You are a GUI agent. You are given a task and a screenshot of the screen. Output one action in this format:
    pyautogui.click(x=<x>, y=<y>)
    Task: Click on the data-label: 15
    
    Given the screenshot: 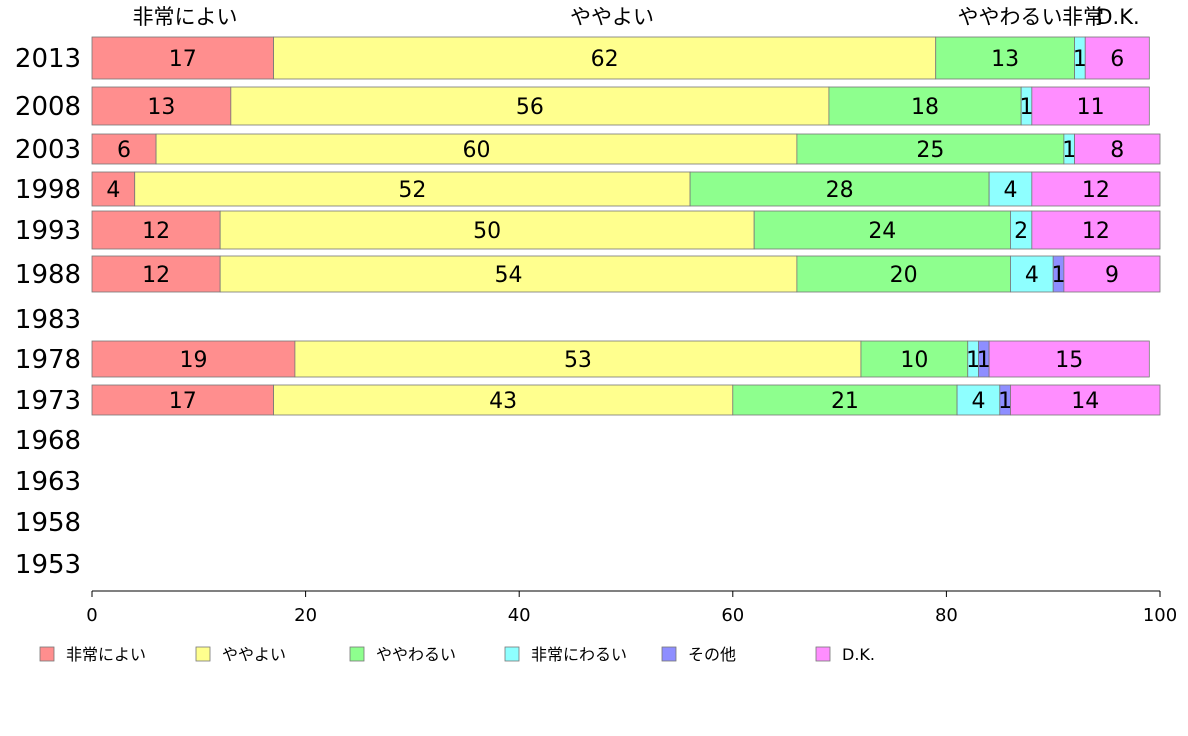 What is the action you would take?
    pyautogui.click(x=1069, y=360)
    